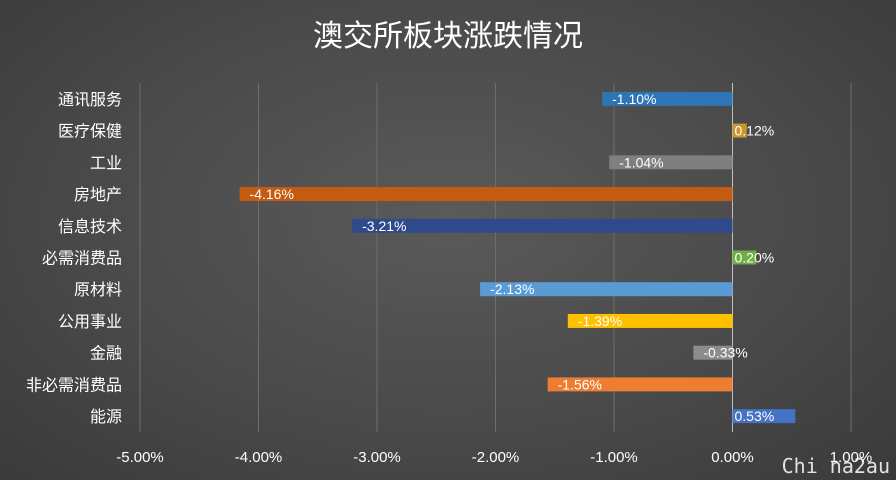 This screenshot has height=480, width=896. Describe the element at coordinates (259, 457) in the screenshot. I see `x-tick-label: -4.00%` at that location.